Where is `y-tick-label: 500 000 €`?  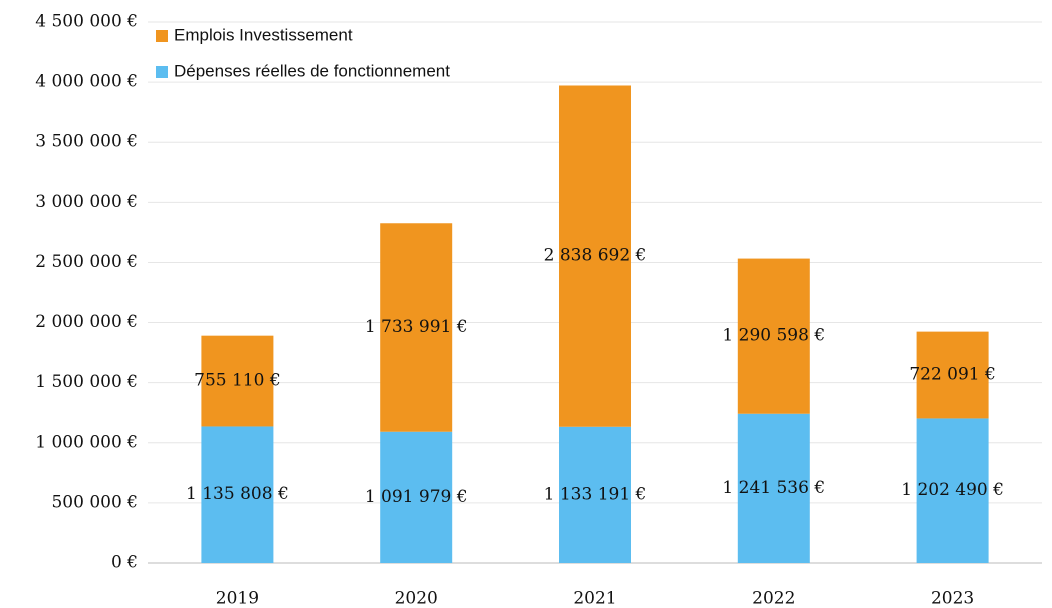
y-tick-label: 500 000 € is located at coordinates (94, 502).